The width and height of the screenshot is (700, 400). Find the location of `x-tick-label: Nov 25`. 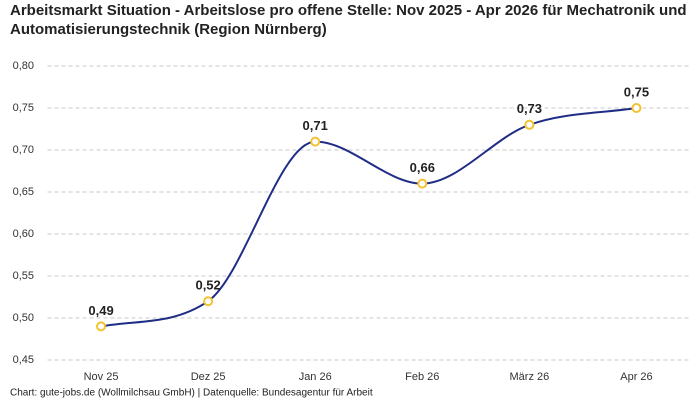

x-tick-label: Nov 25 is located at coordinates (101, 377).